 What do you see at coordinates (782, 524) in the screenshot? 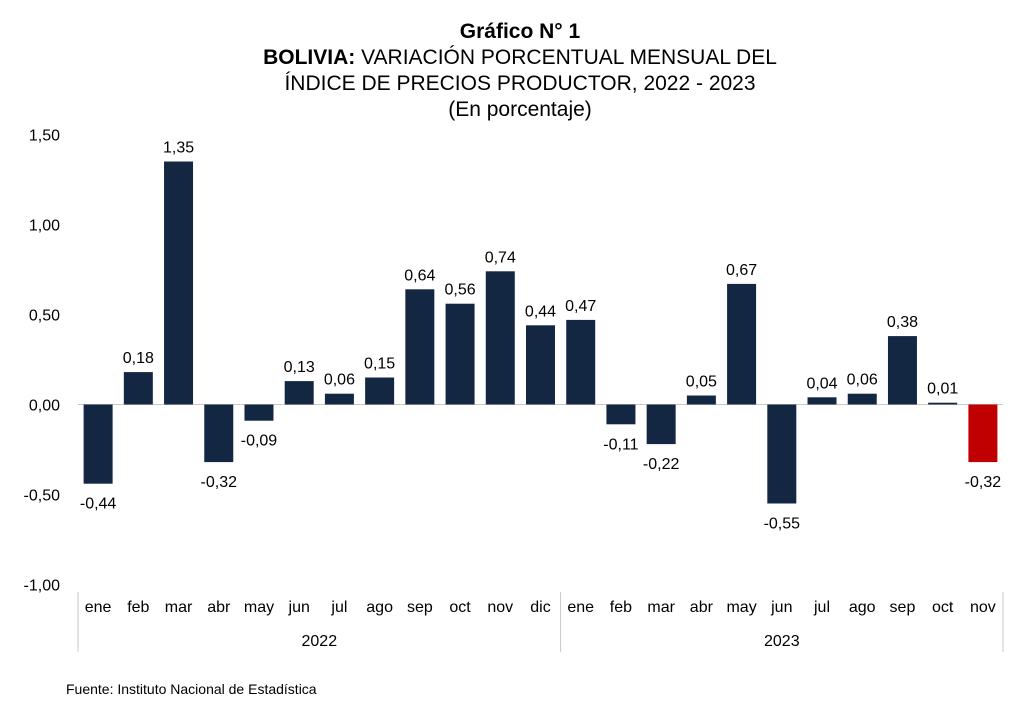
I see `data-label: -0,55` at bounding box center [782, 524].